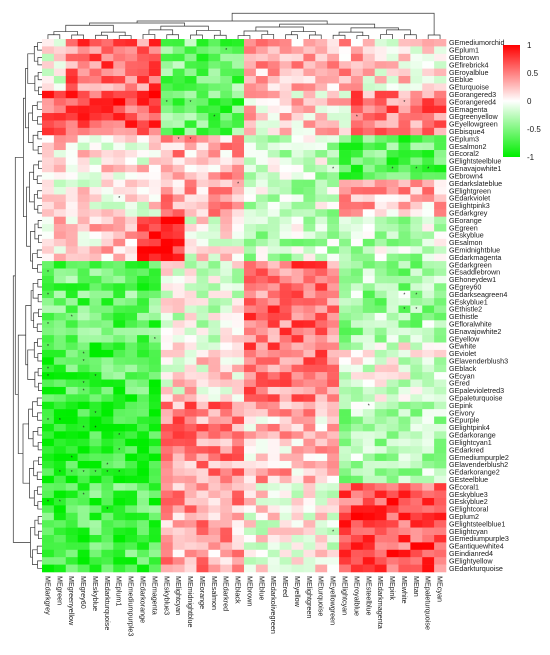 The width and height of the screenshot is (550, 655). Describe the element at coordinates (464, 50) in the screenshot. I see `row-label: GEplum1` at that location.